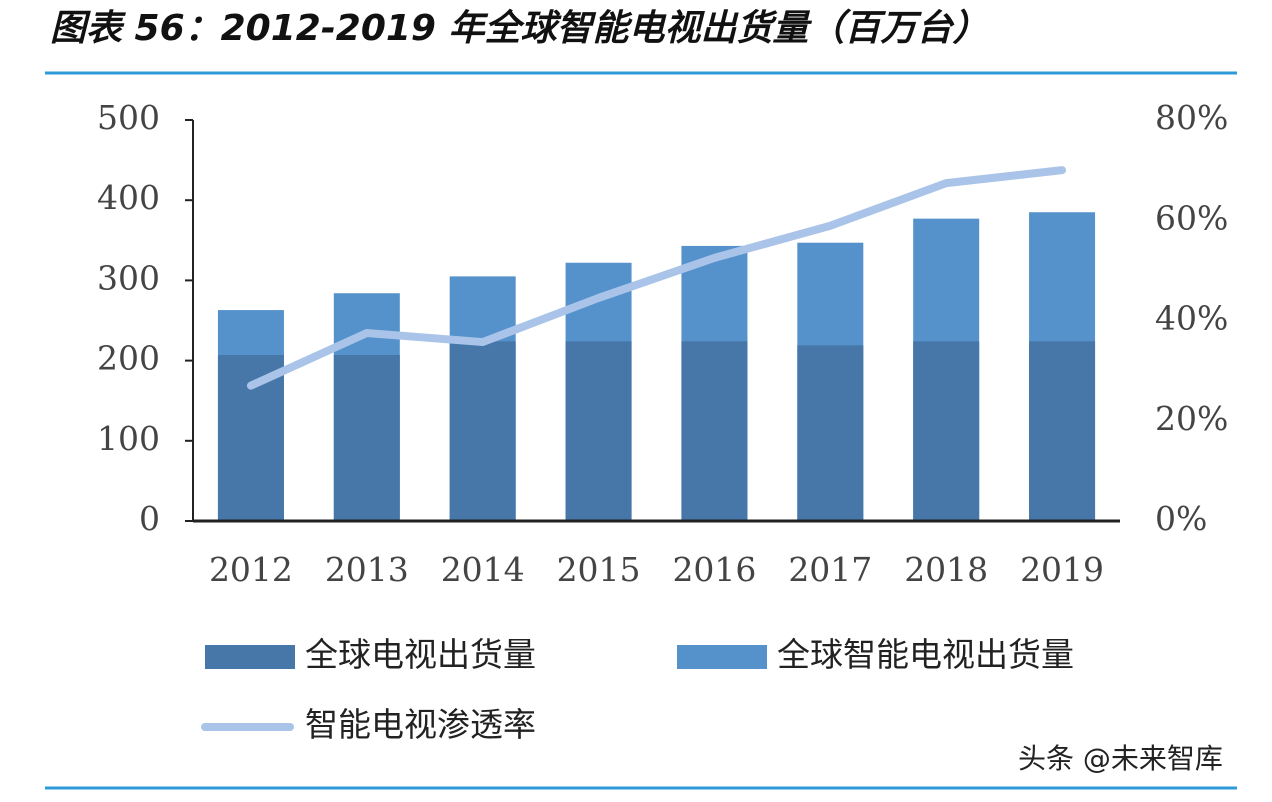  What do you see at coordinates (128, 438) in the screenshot?
I see `y-tick-label: 100` at bounding box center [128, 438].